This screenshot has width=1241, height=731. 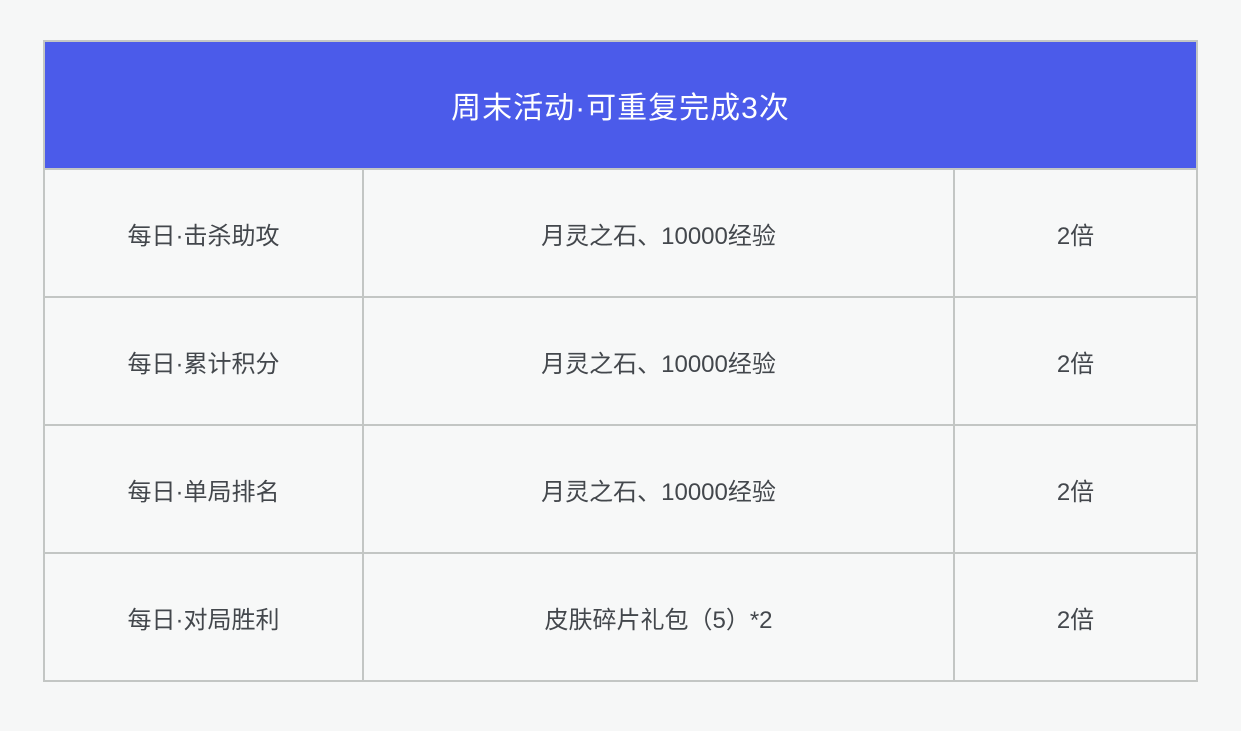 What do you see at coordinates (203, 617) in the screenshot?
I see `task-cell: 每日·对局胜利` at bounding box center [203, 617].